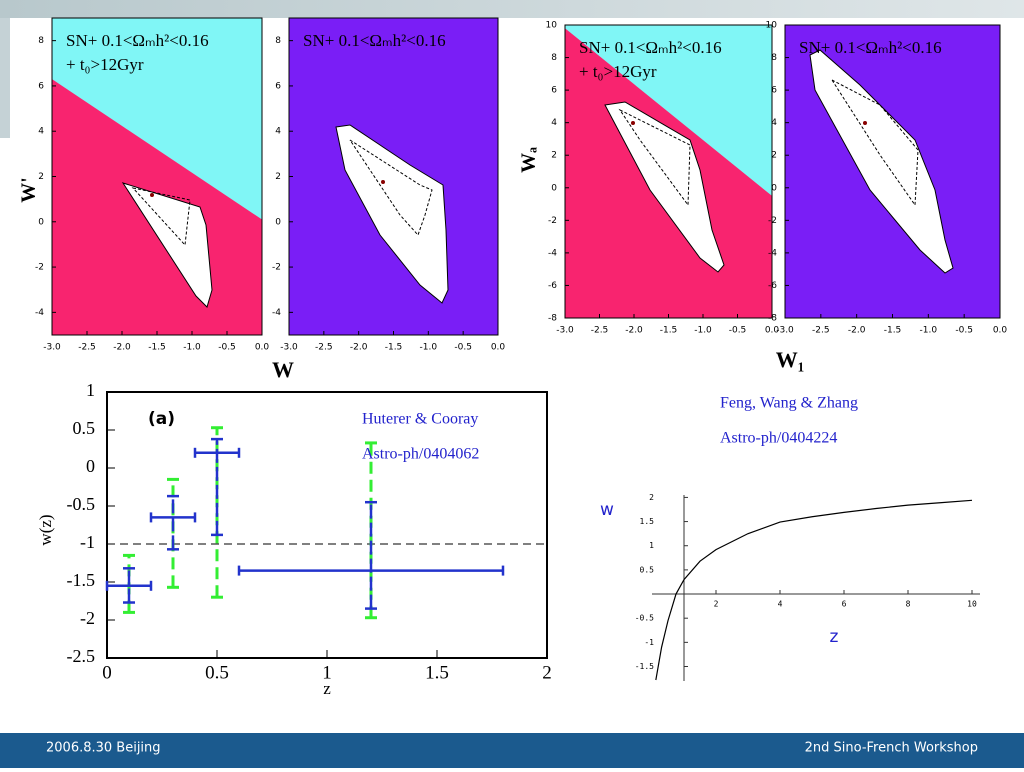 The width and height of the screenshot is (1024, 772). What do you see at coordinates (45, 529) in the screenshot?
I see `y-axis-label: w(z)` at bounding box center [45, 529].